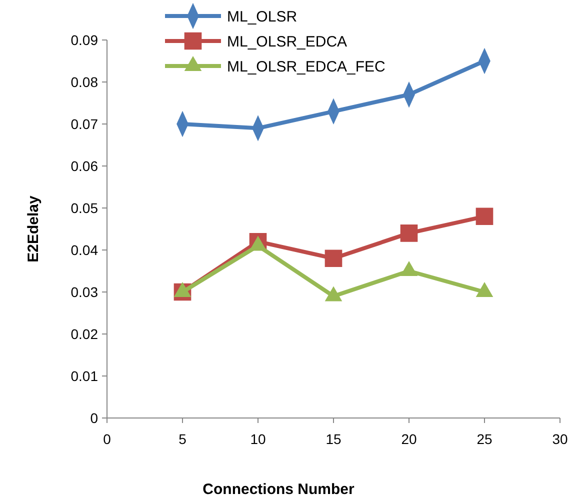 This screenshot has width=580, height=501. Describe the element at coordinates (107, 439) in the screenshot. I see `x-tick-label: 0` at that location.